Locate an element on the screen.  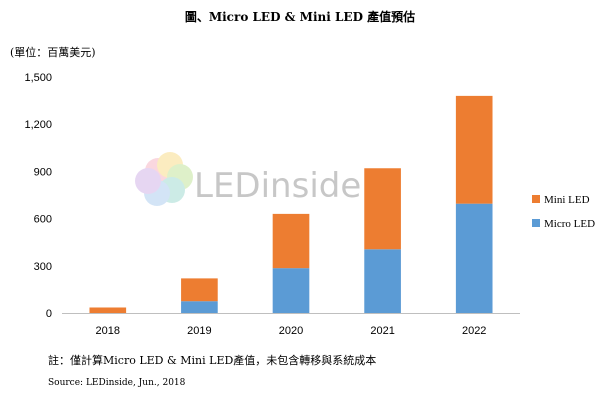
chart-title: 圖、Micro LED & Mini LED 產值預估 is located at coordinates (300, 17).